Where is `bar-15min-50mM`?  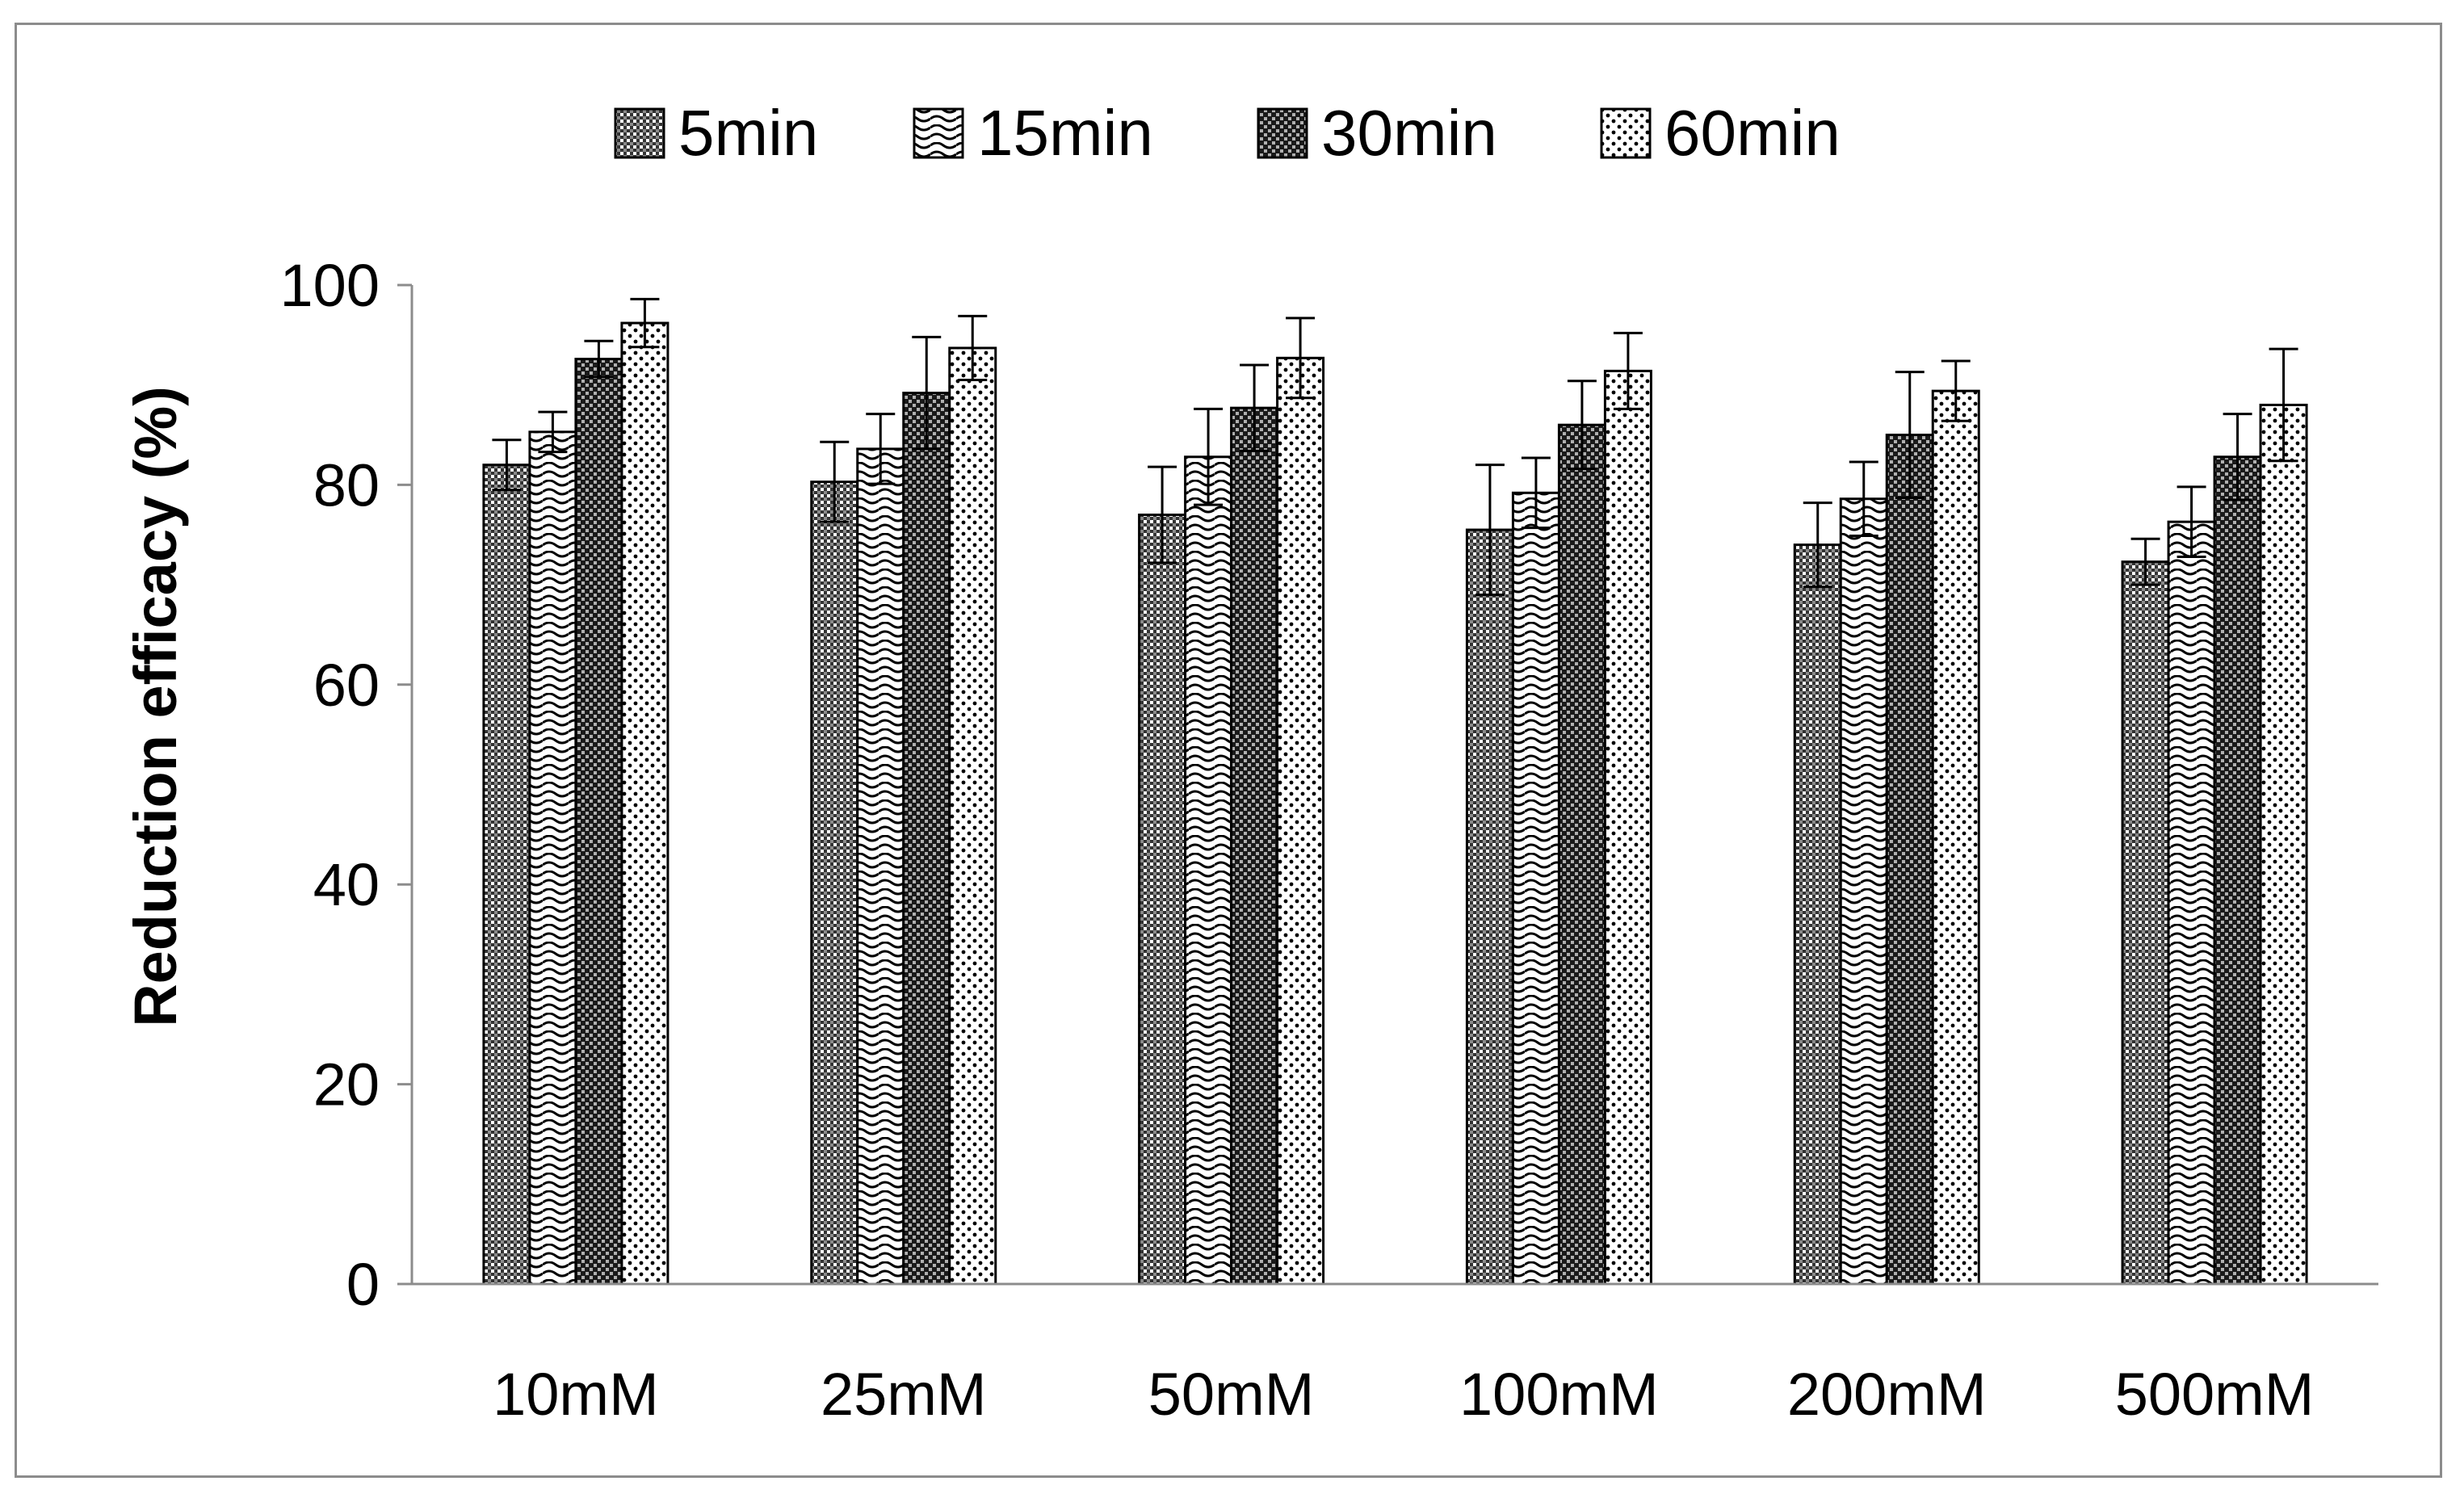 bar-15min-50mM is located at coordinates (1208, 871).